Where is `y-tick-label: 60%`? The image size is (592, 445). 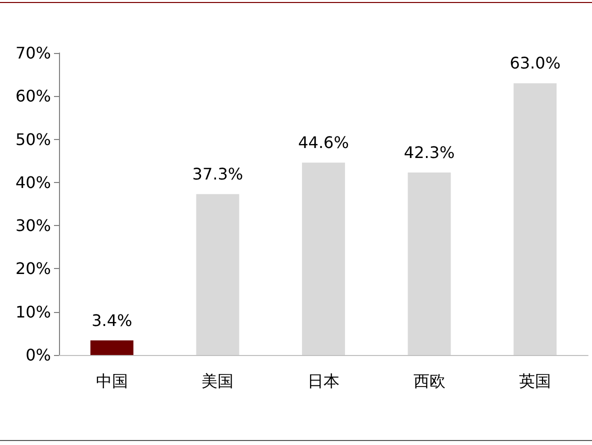
y-tick-label: 60% is located at coordinates (33, 96).